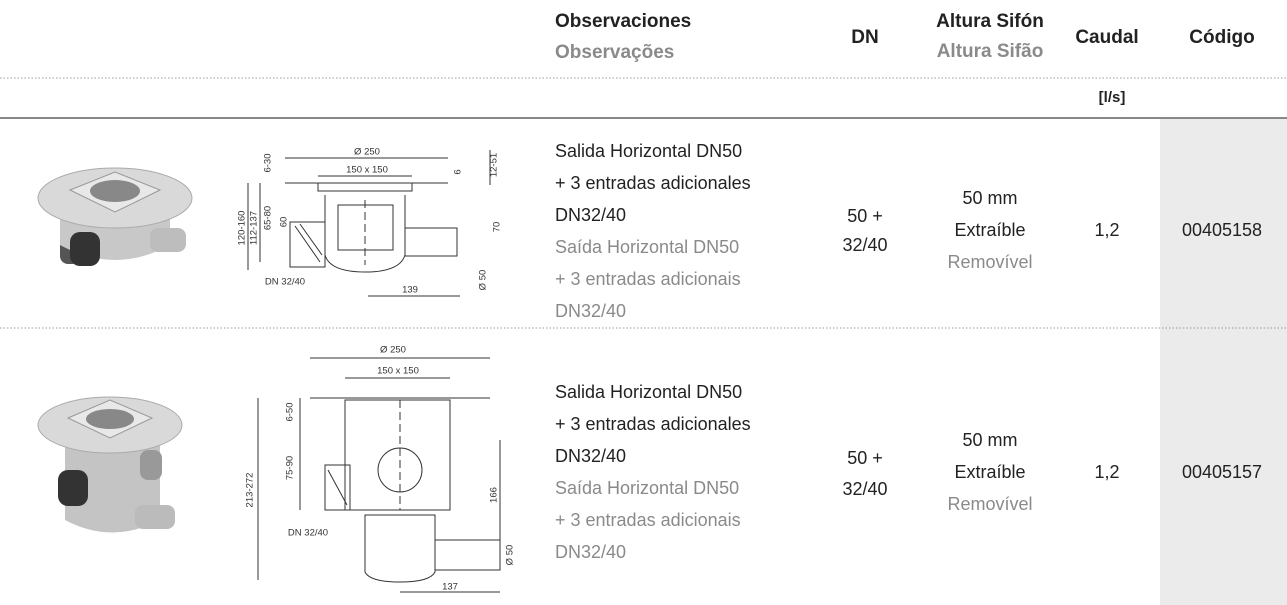 The width and height of the screenshot is (1287, 605). What do you see at coordinates (254, 228) in the screenshot?
I see `dimension-label: 112-137` at bounding box center [254, 228].